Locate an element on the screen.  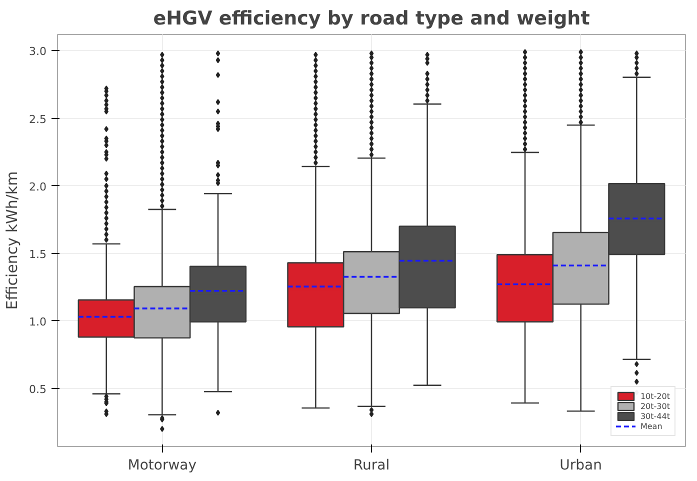
x-tick-label: Motorway is located at coordinates (162, 466).